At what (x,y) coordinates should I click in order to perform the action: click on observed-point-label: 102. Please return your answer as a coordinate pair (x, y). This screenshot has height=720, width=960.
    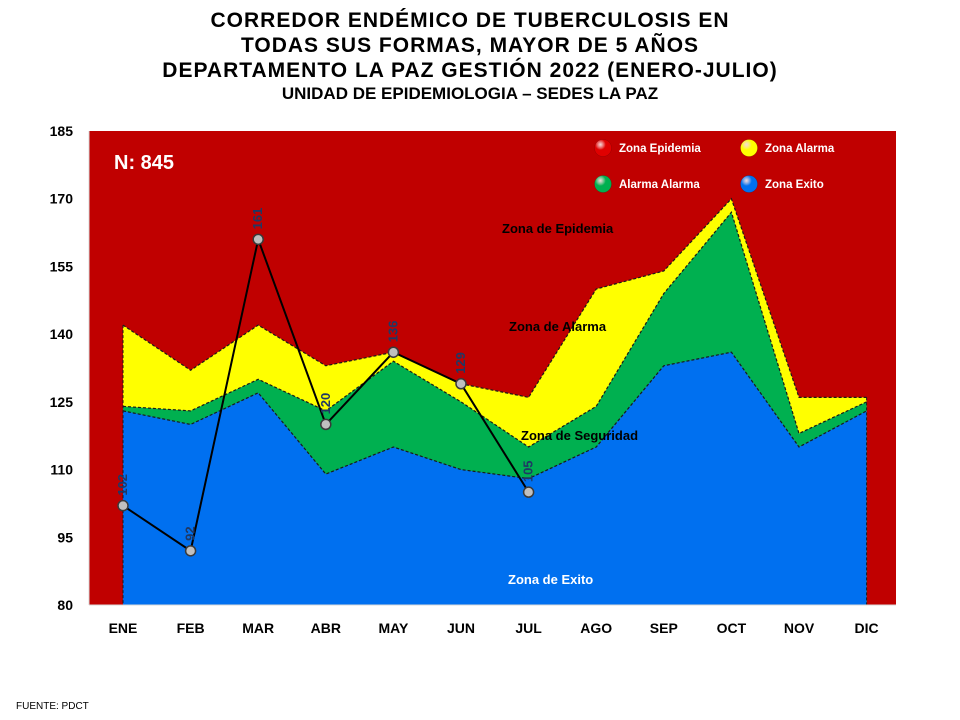
    Looking at the image, I should click on (122, 485).